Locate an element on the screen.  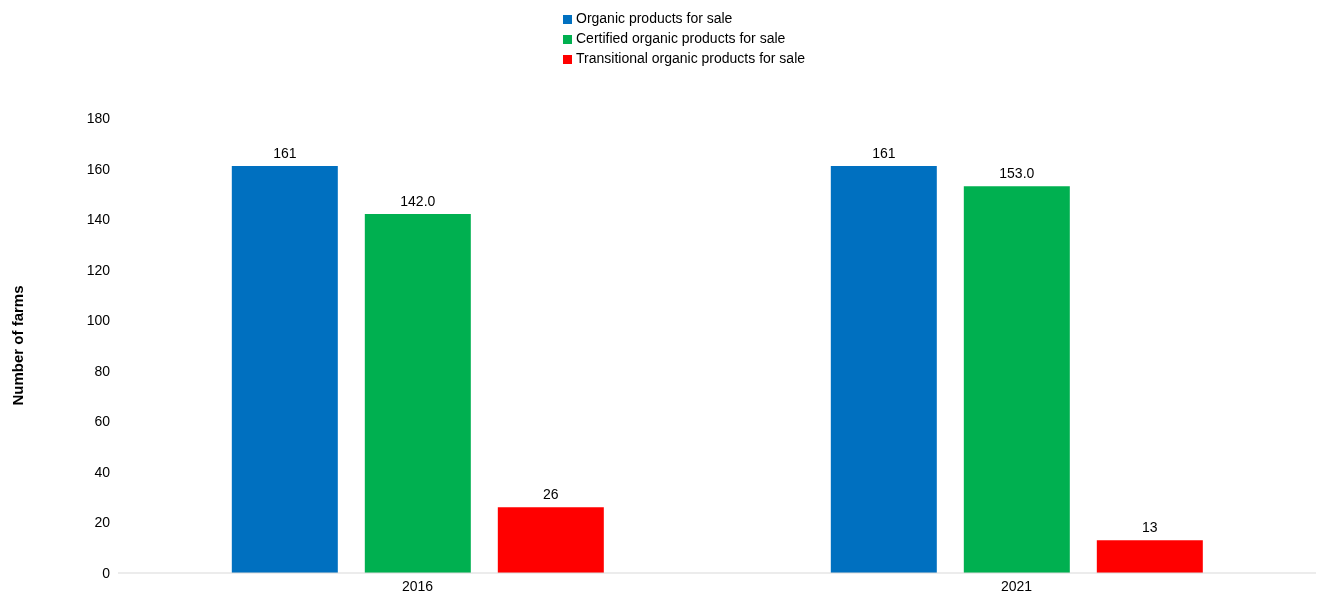
data-label: 142.0 is located at coordinates (418, 201).